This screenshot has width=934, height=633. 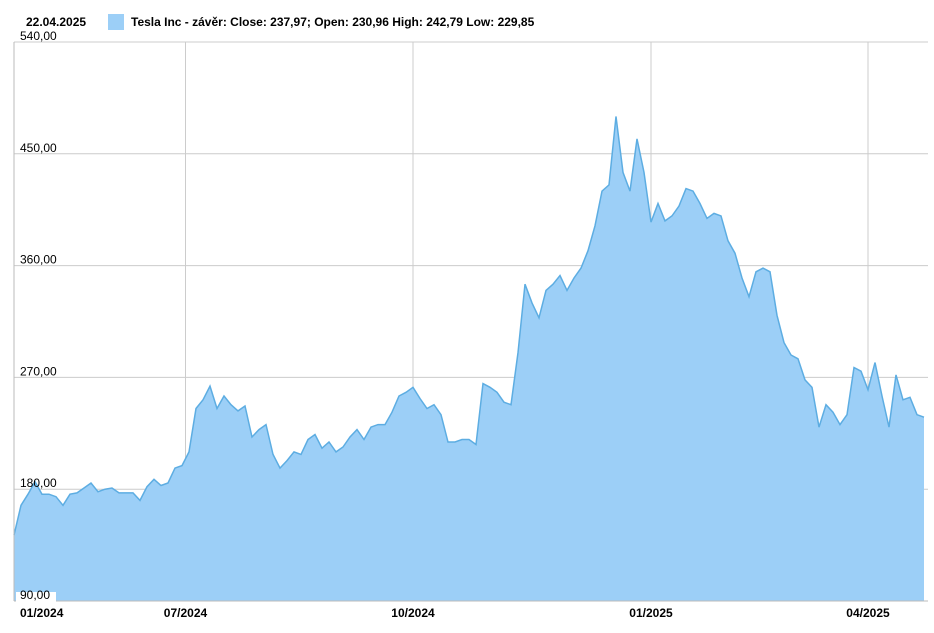 I want to click on legend-swatch, so click(x=116, y=22).